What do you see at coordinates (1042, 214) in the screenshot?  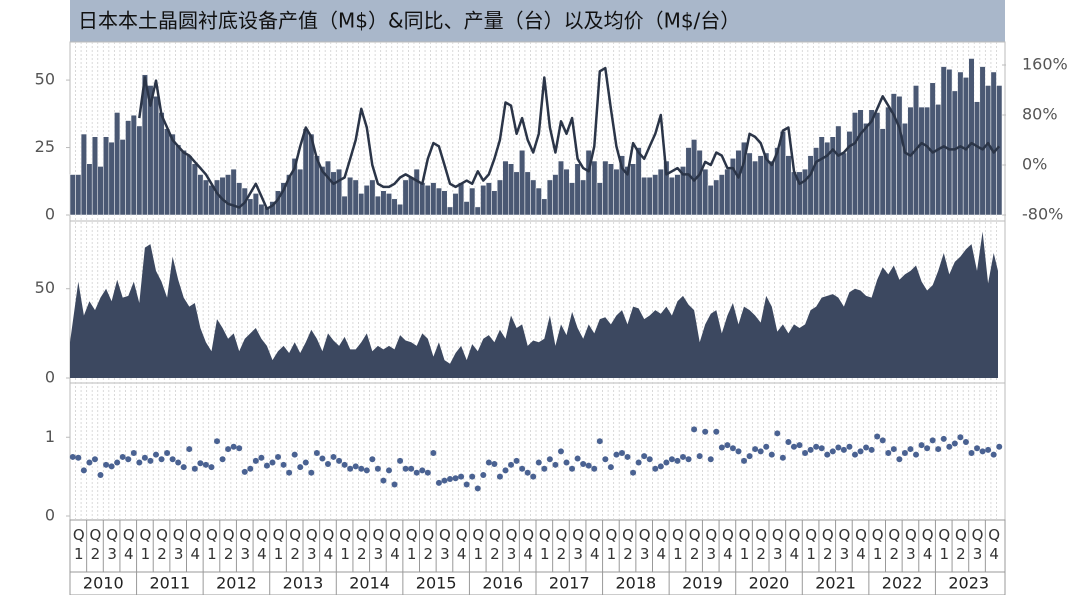 I see `y-tick-label: -80%` at bounding box center [1042, 214].